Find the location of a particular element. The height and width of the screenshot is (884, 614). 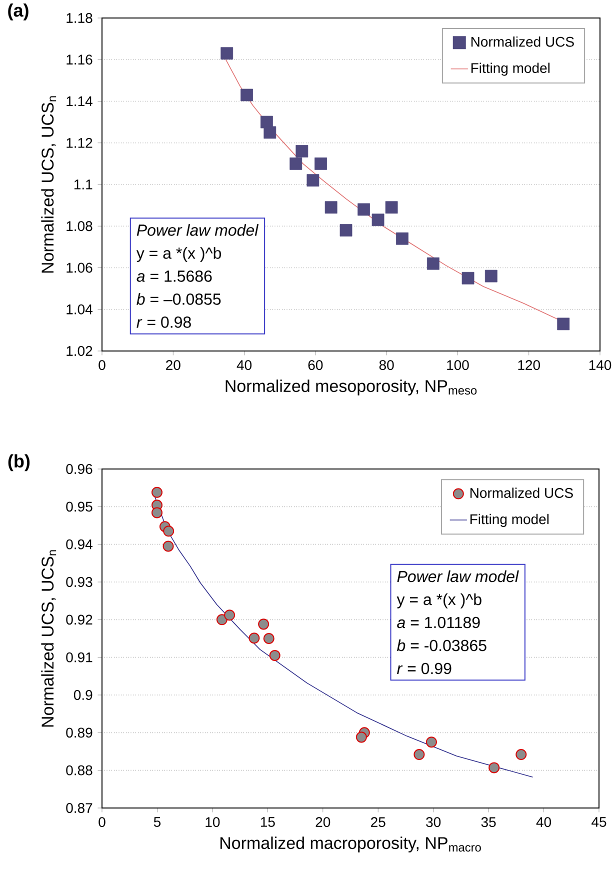

x-tick-label: 100 is located at coordinates (458, 365).